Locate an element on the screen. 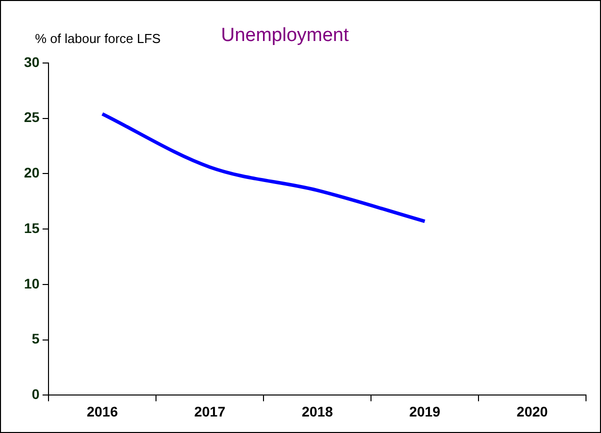 The image size is (601, 433). y-tick-label: 10 is located at coordinates (32, 283).